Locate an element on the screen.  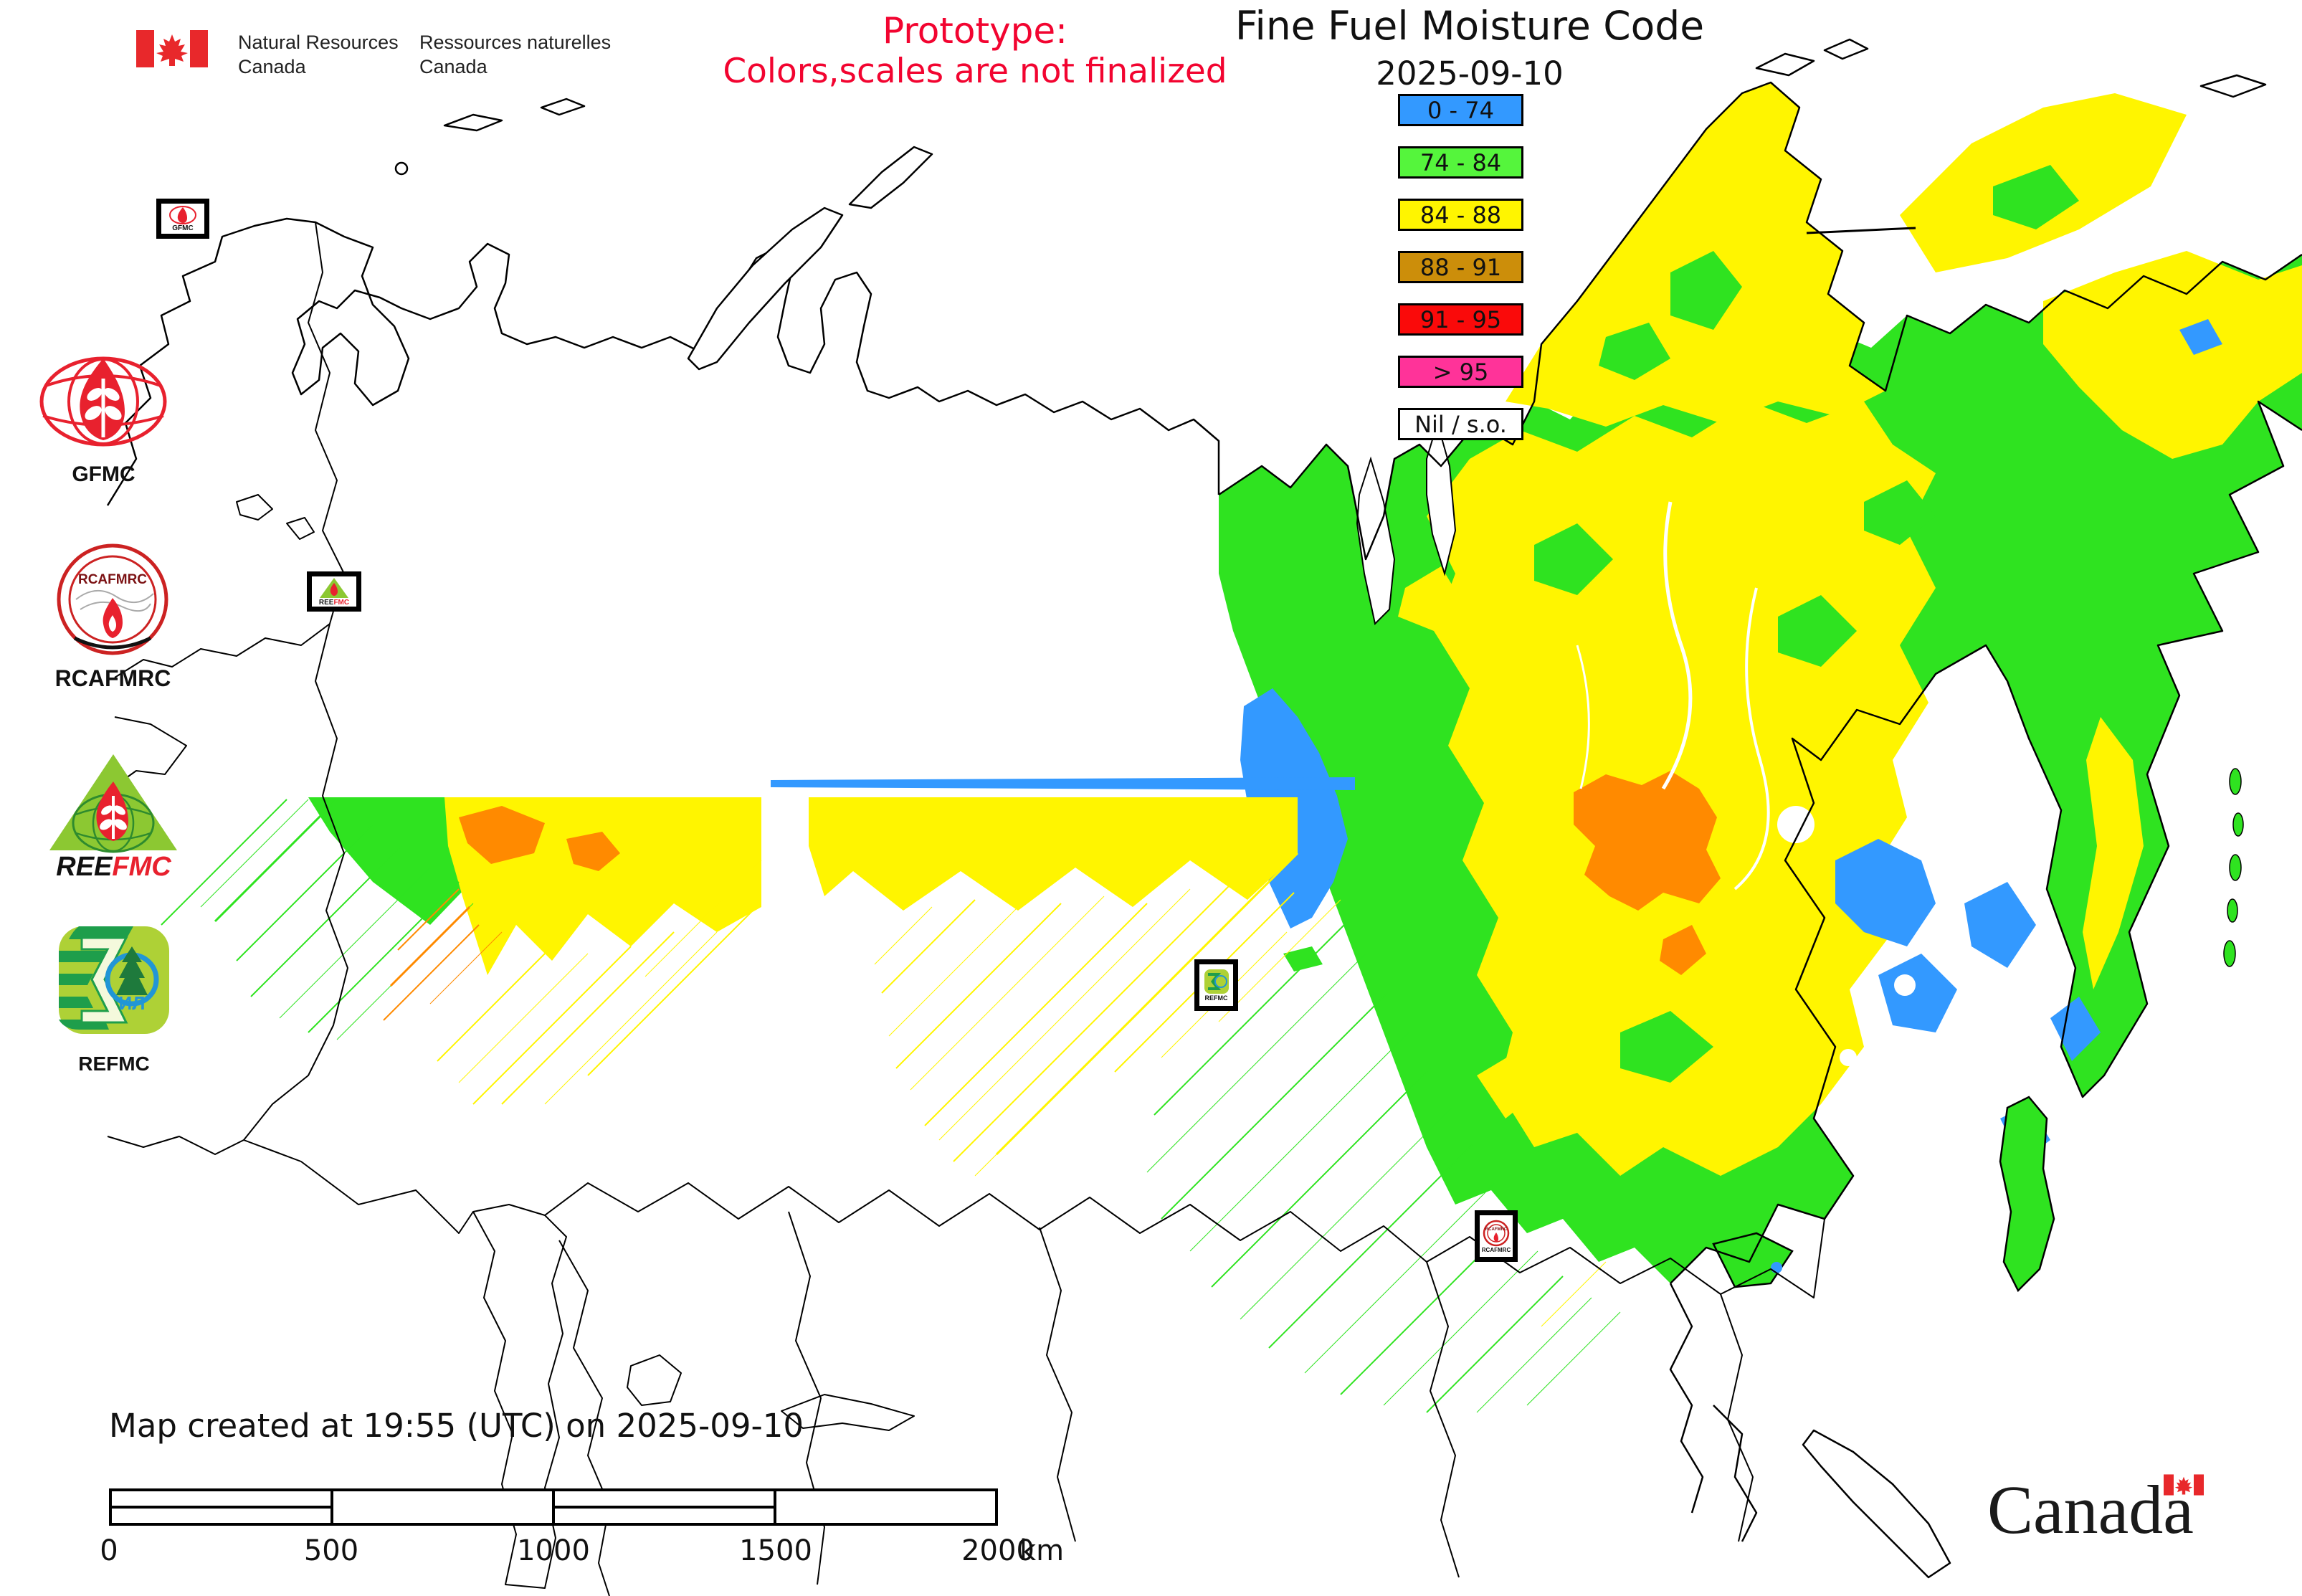
legend-label: 91 - 95 is located at coordinates (1460, 319).